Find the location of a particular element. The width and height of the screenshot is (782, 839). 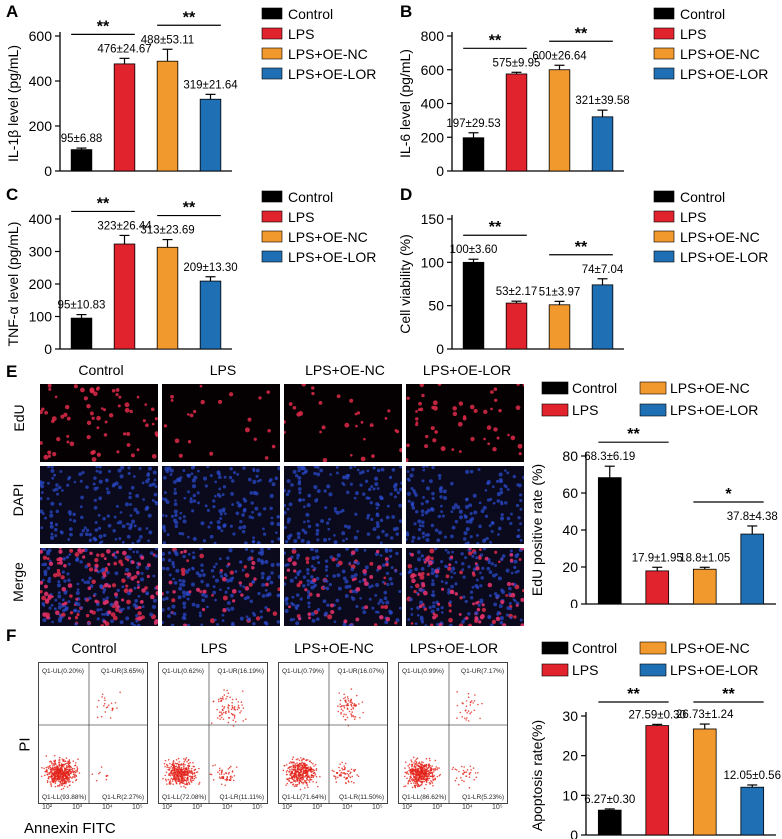

panel-letter-f: F is located at coordinates (11, 635).